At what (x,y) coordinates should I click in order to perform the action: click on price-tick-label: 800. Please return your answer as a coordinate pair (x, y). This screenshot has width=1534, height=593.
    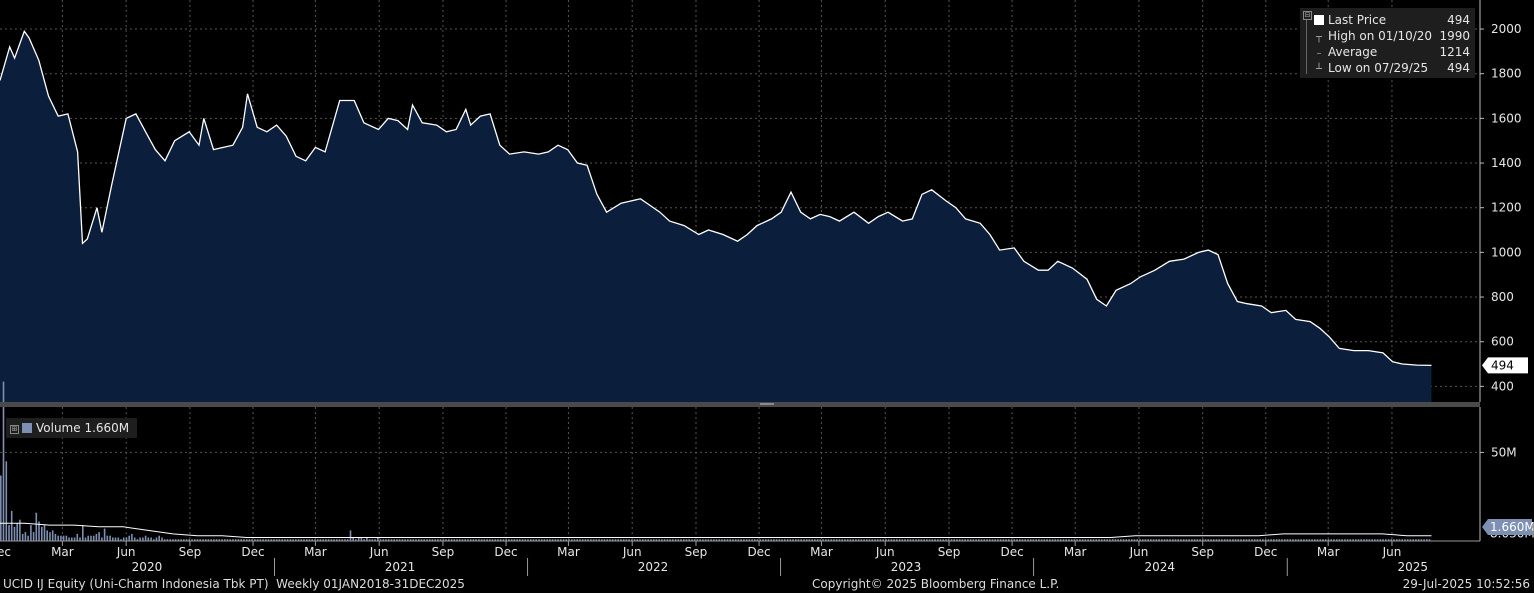
    Looking at the image, I should click on (1502, 297).